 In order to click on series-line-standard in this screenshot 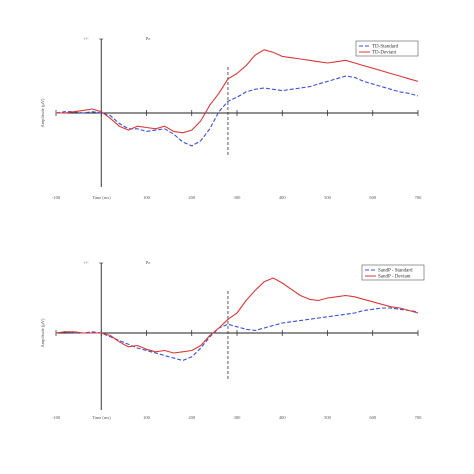, I will do `click(237, 111)`.